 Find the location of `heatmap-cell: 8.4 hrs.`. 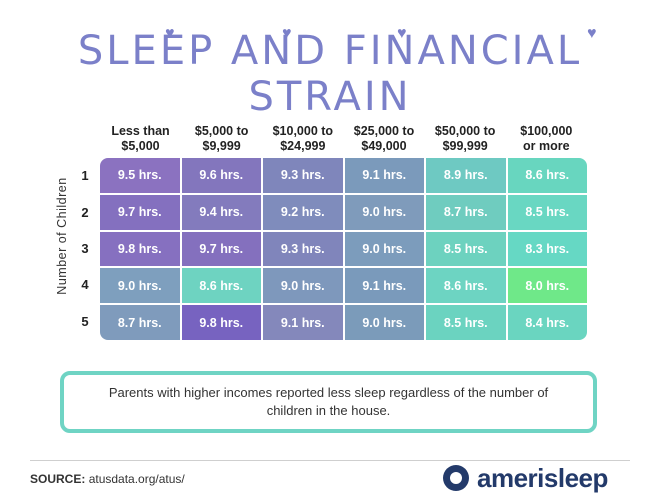

heatmap-cell: 8.4 hrs. is located at coordinates (547, 322).